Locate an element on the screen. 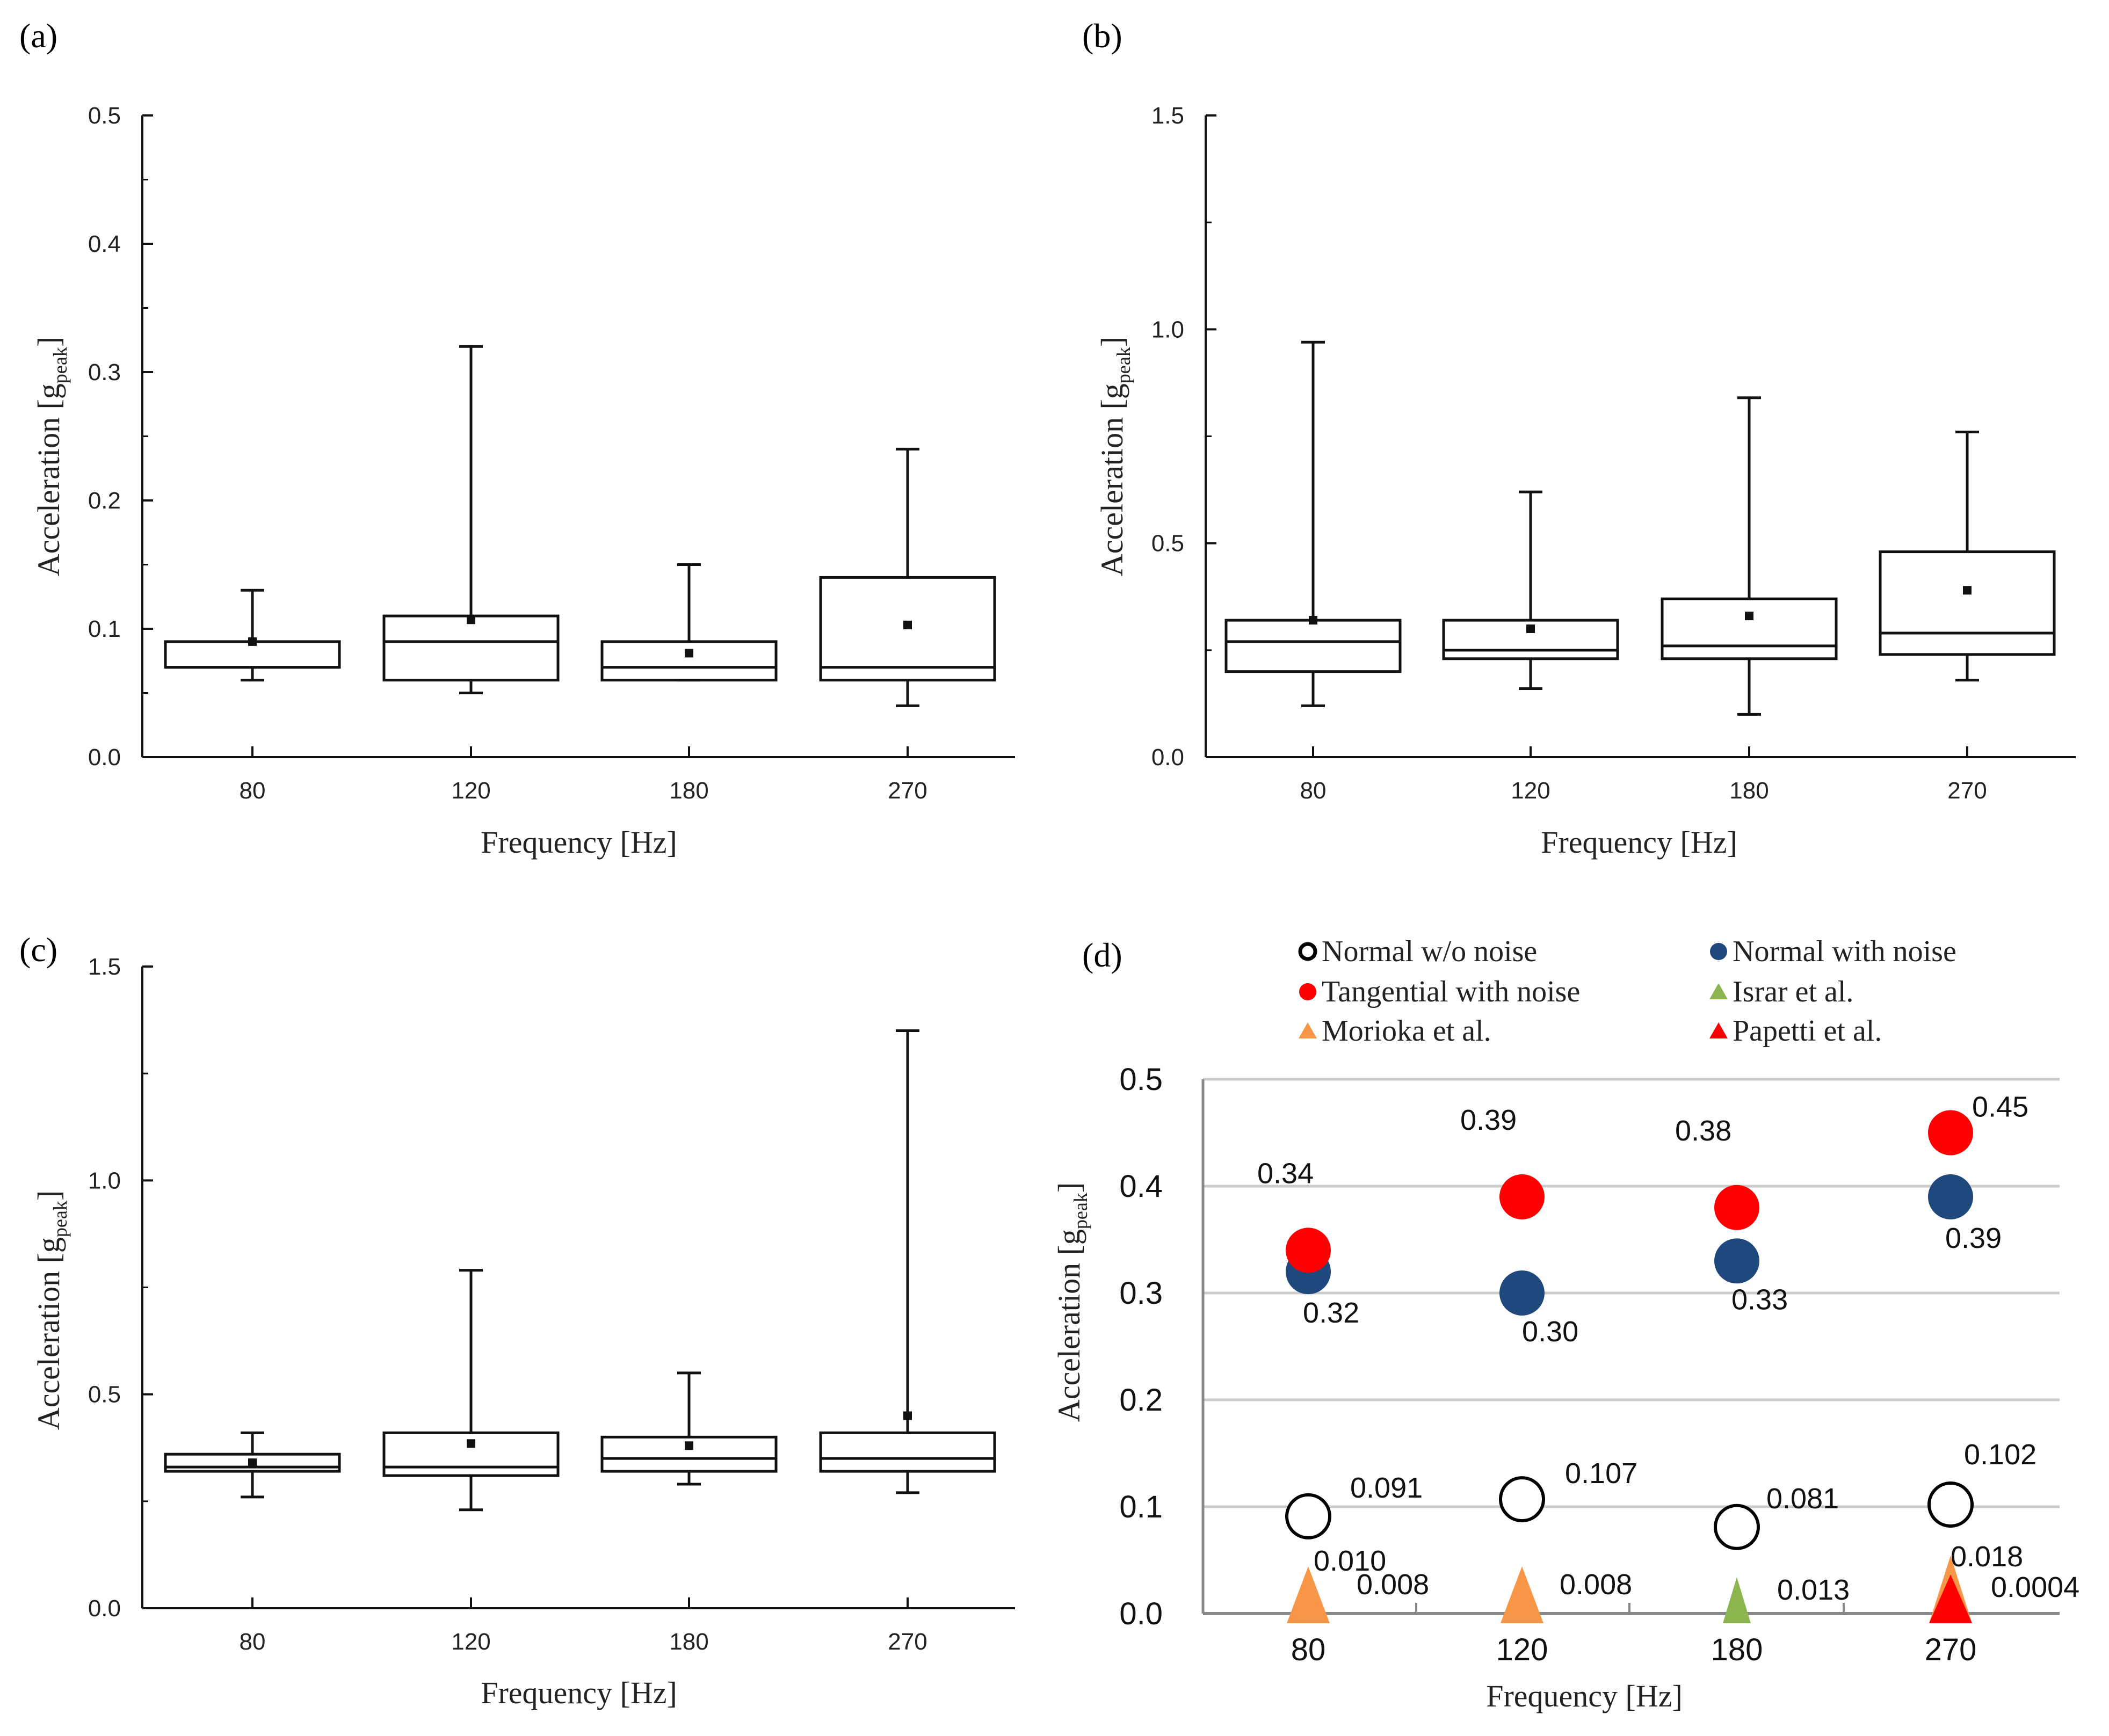 The height and width of the screenshot is (1736, 2109). panel-label: (b) is located at coordinates (1102, 36).